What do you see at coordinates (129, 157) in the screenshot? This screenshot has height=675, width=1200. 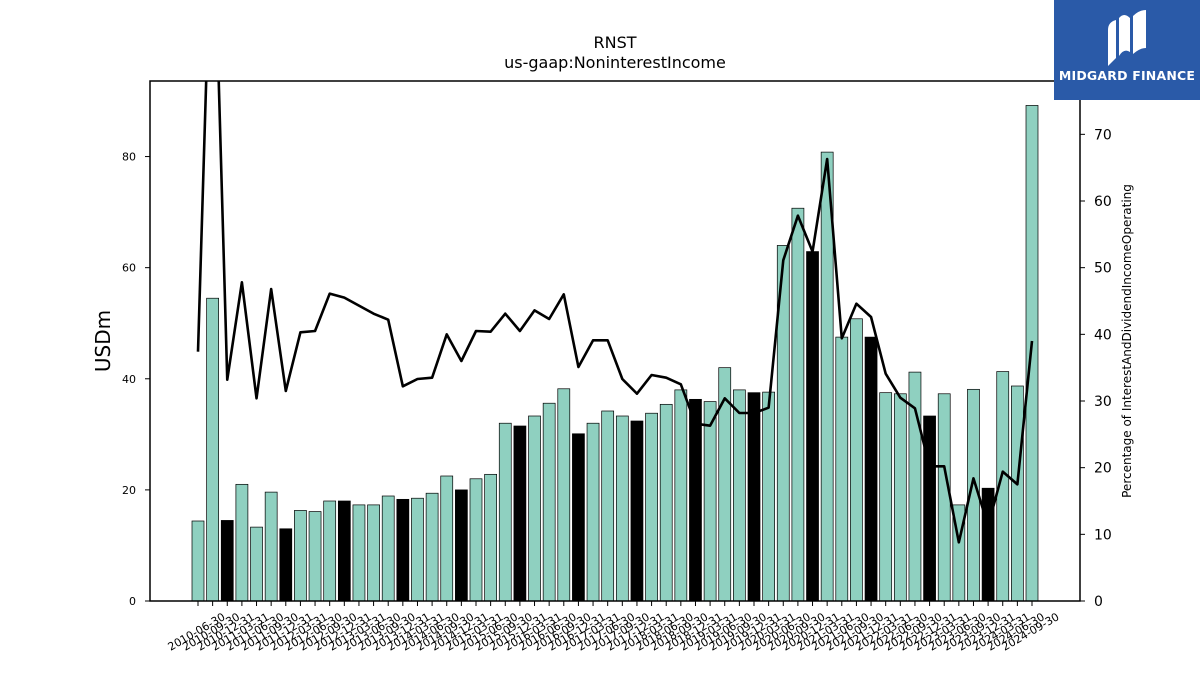 I see `y-tick-label: 80` at bounding box center [129, 157].